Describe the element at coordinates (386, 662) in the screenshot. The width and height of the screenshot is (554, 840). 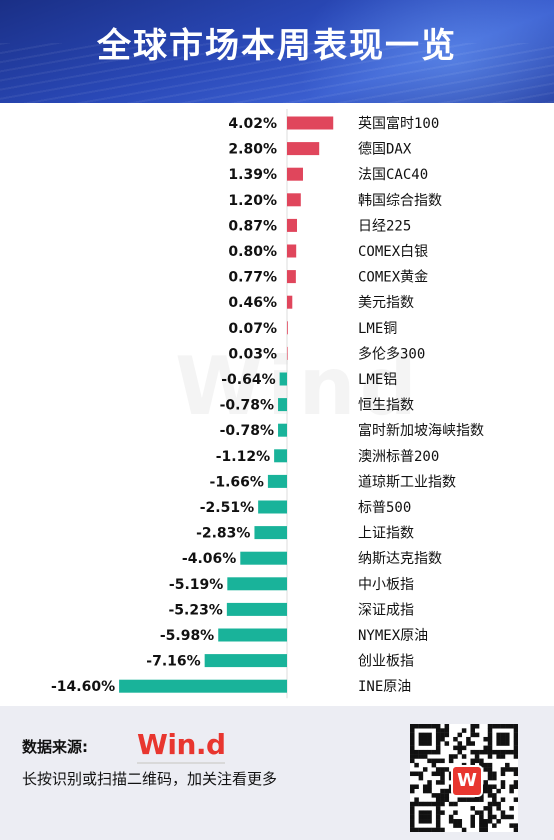
I see `category-label: 创业板指` at that location.